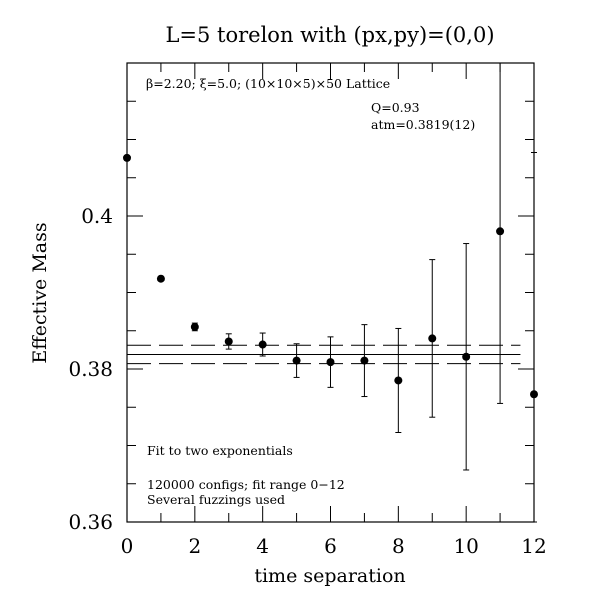  What do you see at coordinates (40, 292) in the screenshot?
I see `y-axis-label: Effective Mass` at bounding box center [40, 292].